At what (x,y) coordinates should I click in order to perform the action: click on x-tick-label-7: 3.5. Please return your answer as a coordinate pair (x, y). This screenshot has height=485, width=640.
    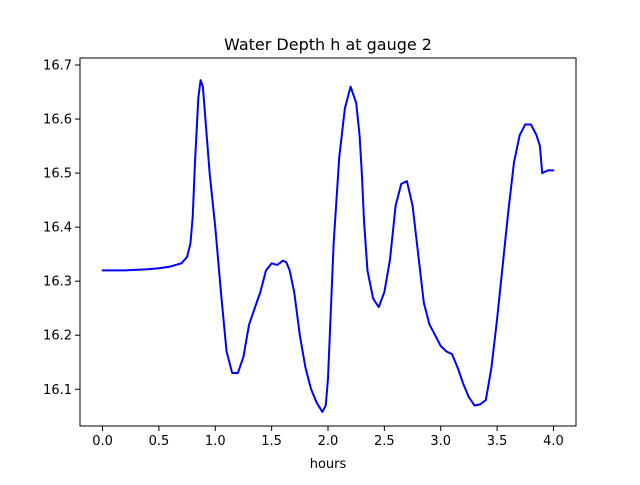
    Looking at the image, I should click on (497, 441).